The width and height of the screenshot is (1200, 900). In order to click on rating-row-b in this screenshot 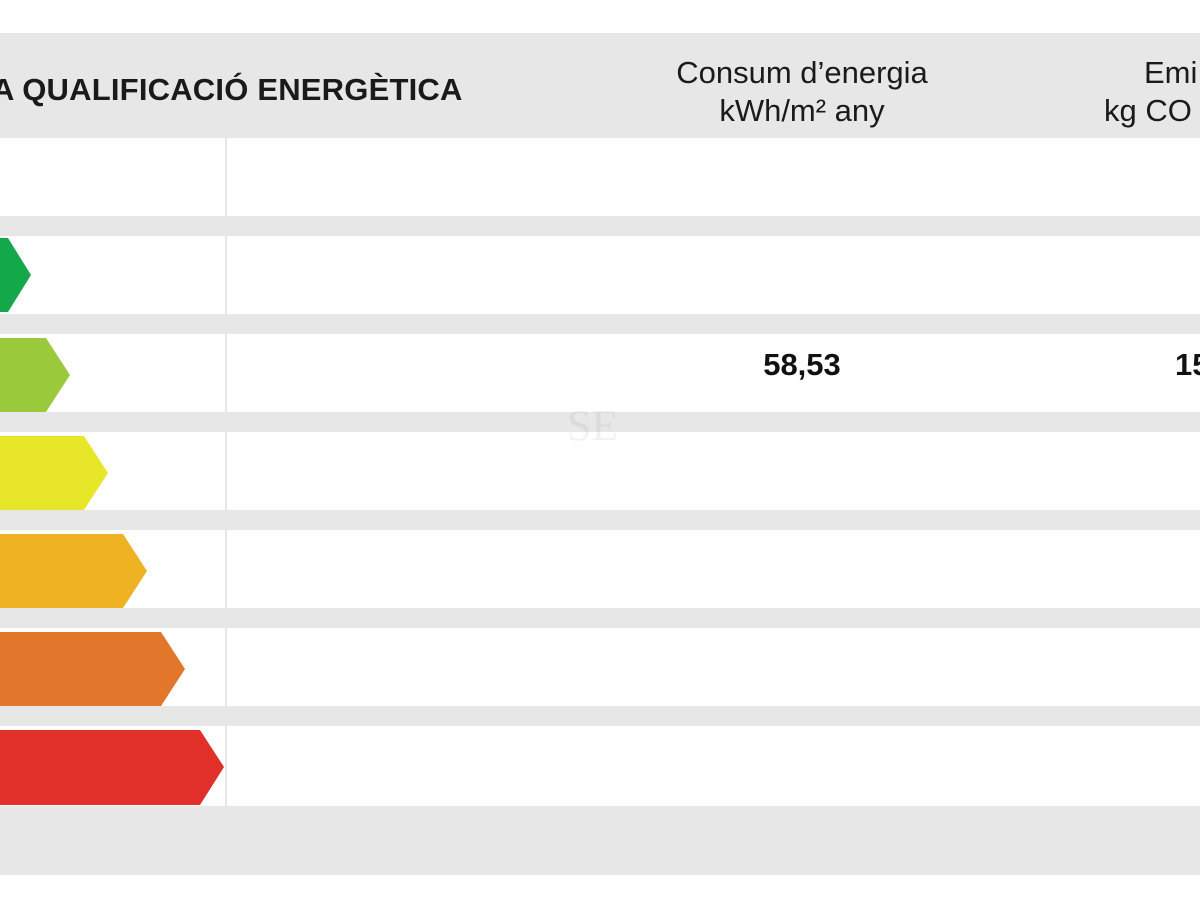, I will do `click(600, 275)`.